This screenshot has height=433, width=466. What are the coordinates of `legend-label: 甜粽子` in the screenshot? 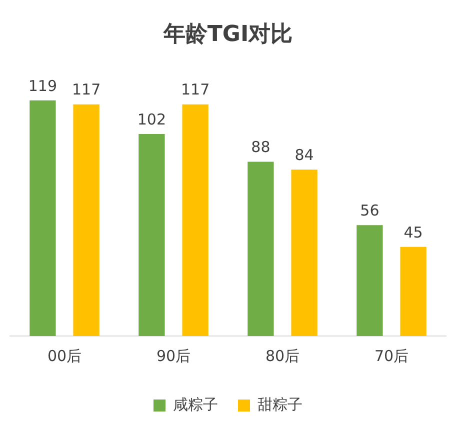 It's located at (280, 404).